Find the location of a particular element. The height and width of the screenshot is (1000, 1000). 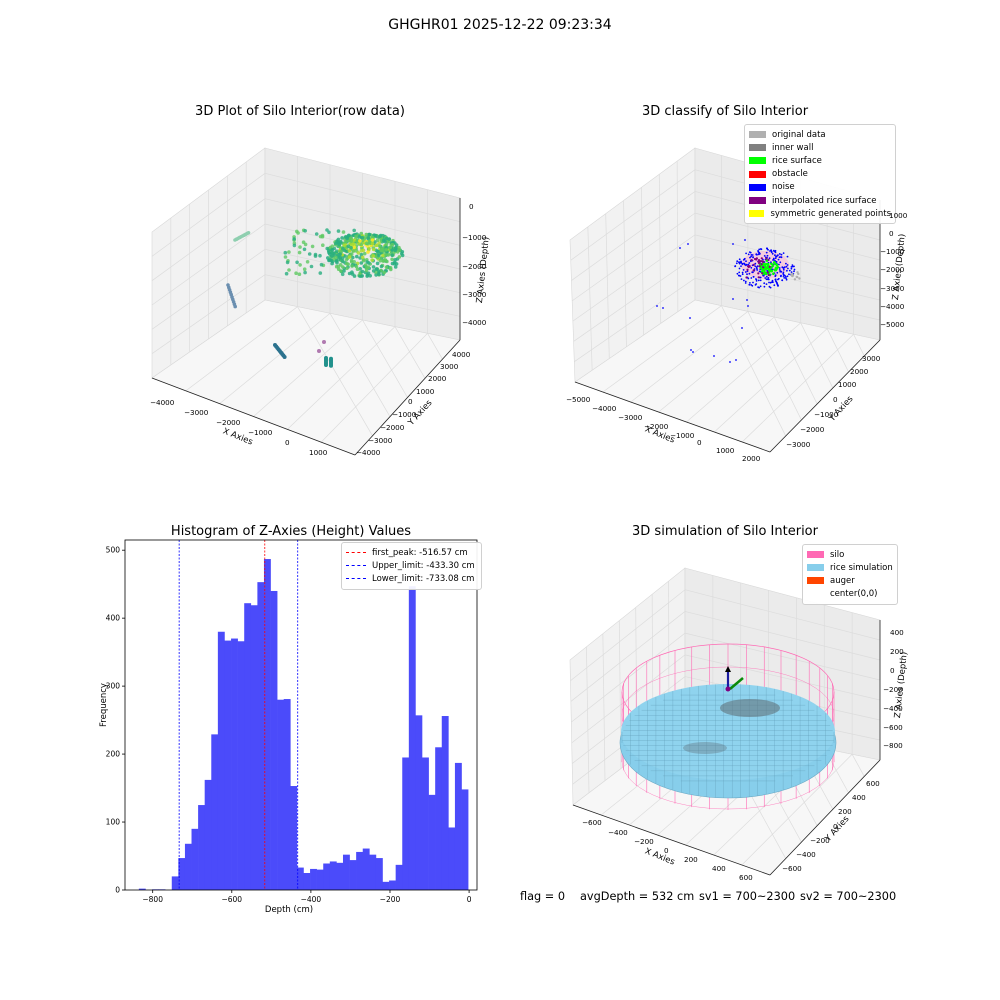

legend-label: noise is located at coordinates (783, 187).